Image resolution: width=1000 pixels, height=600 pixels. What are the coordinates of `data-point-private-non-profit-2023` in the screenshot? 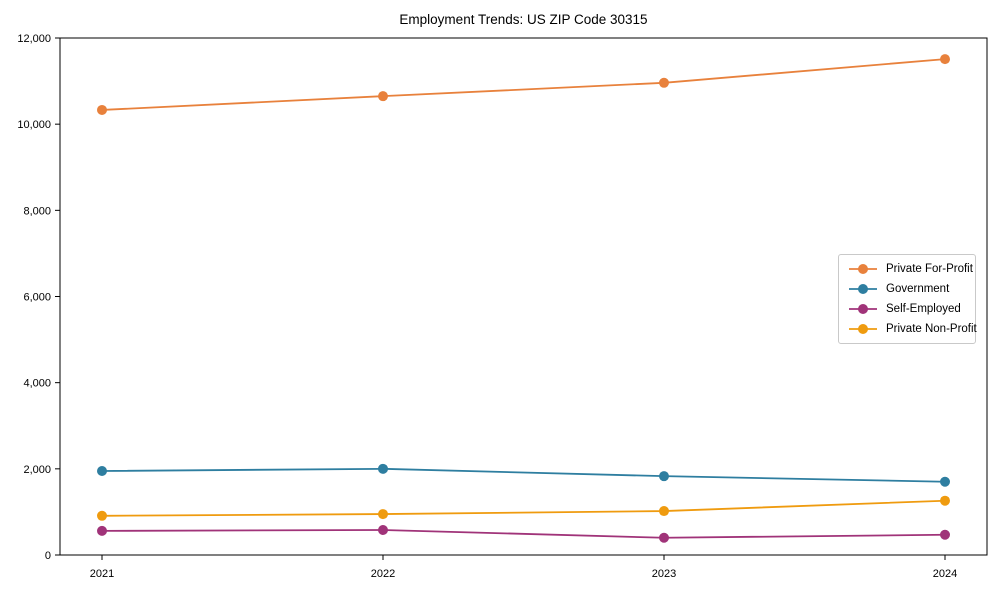 It's located at (664, 511).